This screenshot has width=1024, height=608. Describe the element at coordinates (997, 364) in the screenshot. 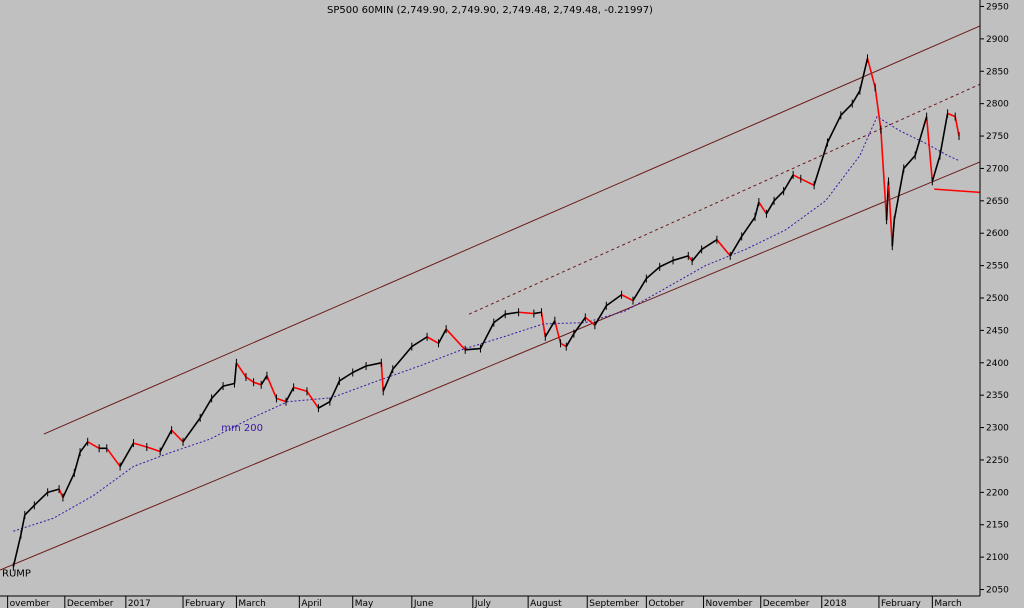

I see `y-tick-label: 2400` at that location.